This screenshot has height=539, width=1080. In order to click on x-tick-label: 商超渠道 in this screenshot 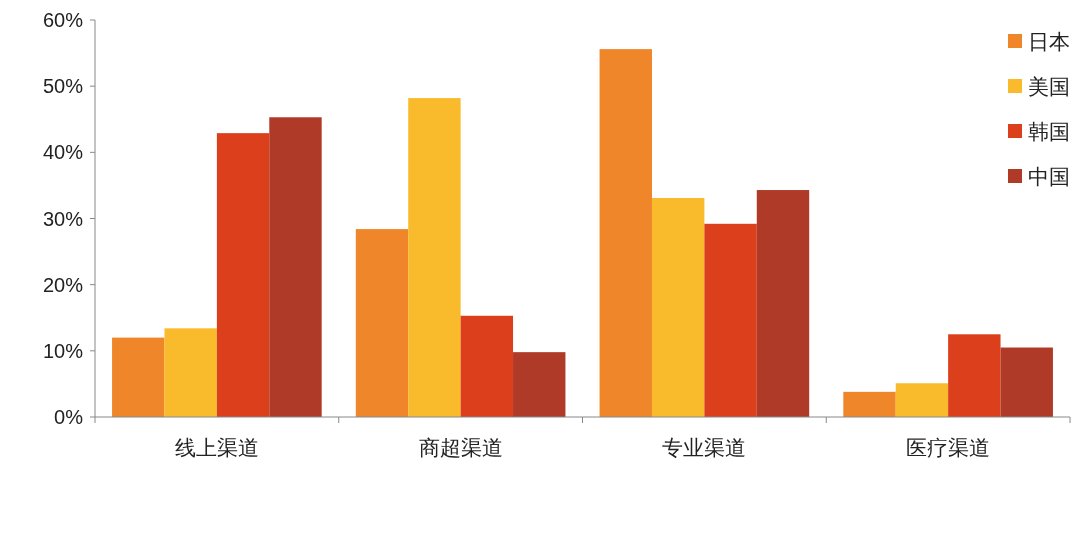, I will do `click(460, 447)`.